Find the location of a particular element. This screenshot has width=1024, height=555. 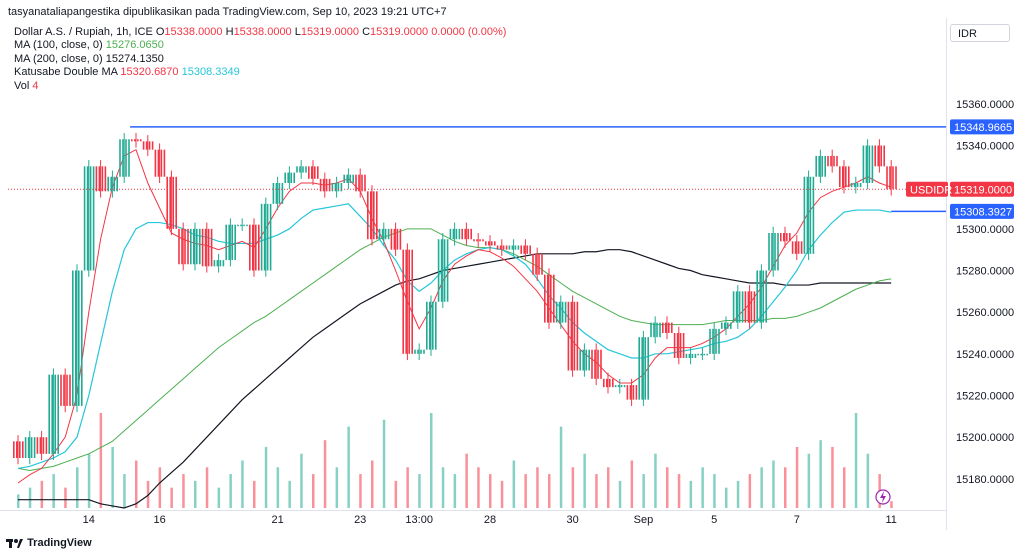

legend-ma200-row: MA (200, close, 0) 15274.1350 is located at coordinates (260, 59).